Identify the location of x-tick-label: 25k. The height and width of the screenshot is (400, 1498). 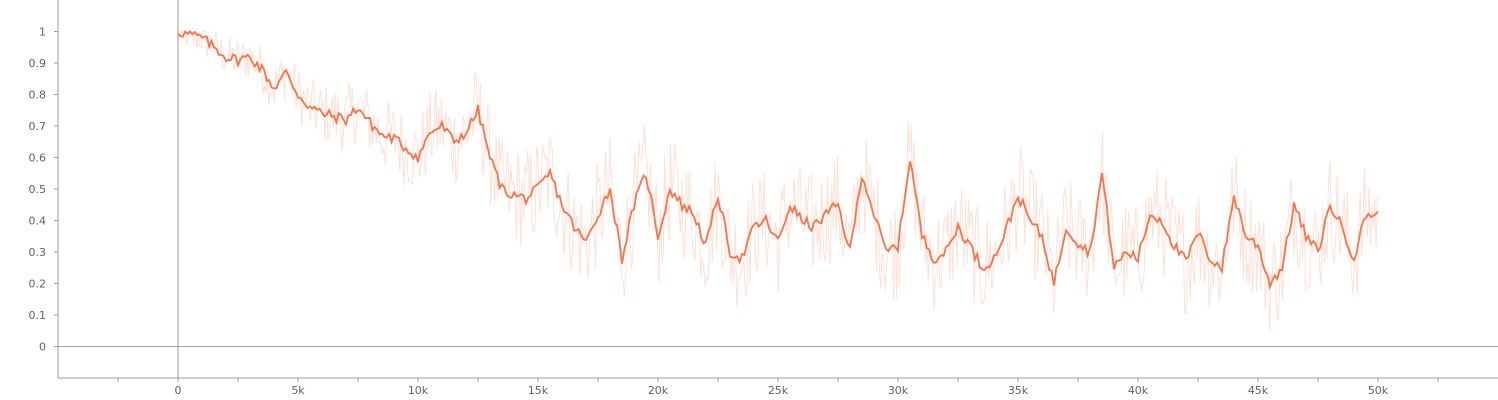
(778, 390).